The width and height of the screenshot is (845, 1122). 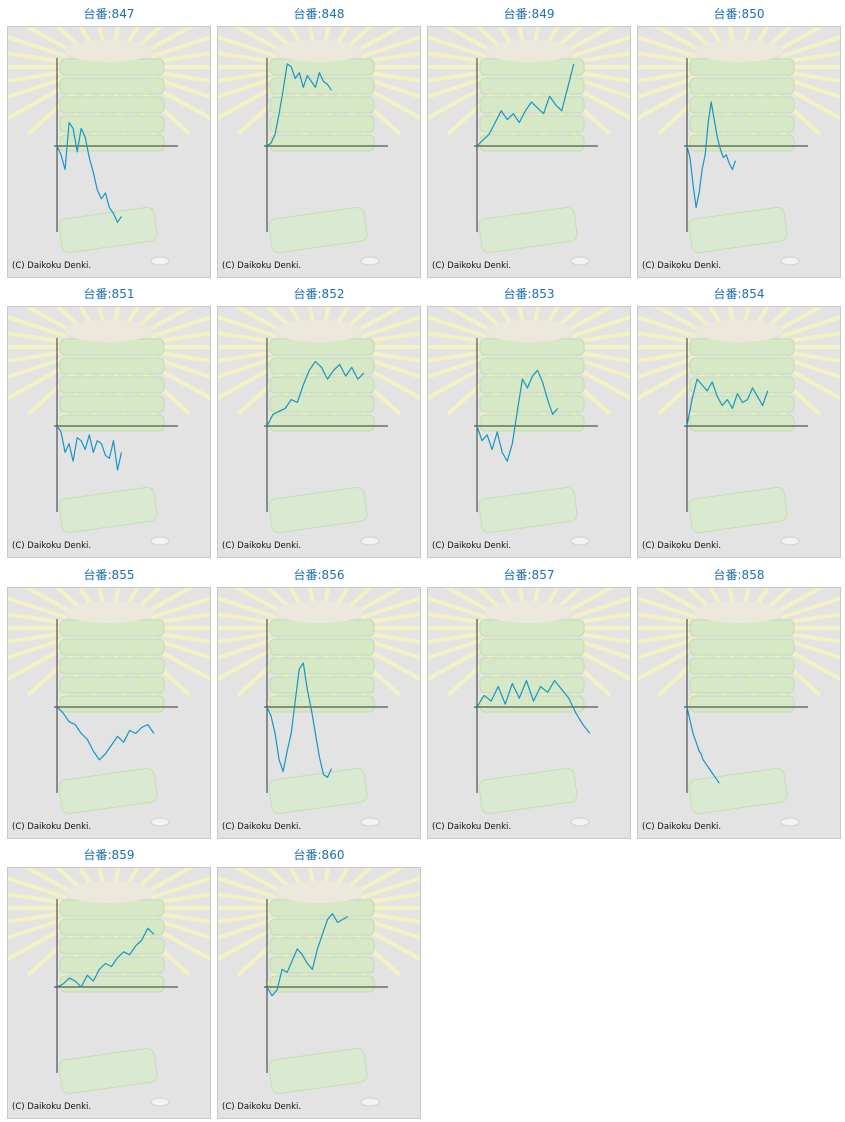 I want to click on machine-title: 台番:851, so click(x=109, y=294).